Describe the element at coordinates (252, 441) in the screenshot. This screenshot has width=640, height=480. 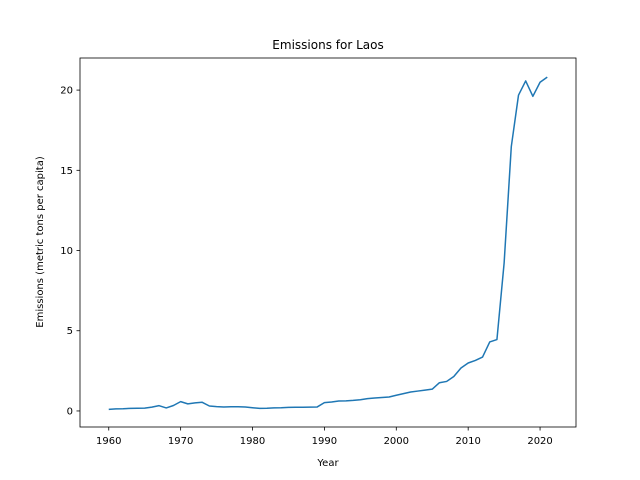
I see `x-tick-label: 1980` at that location.